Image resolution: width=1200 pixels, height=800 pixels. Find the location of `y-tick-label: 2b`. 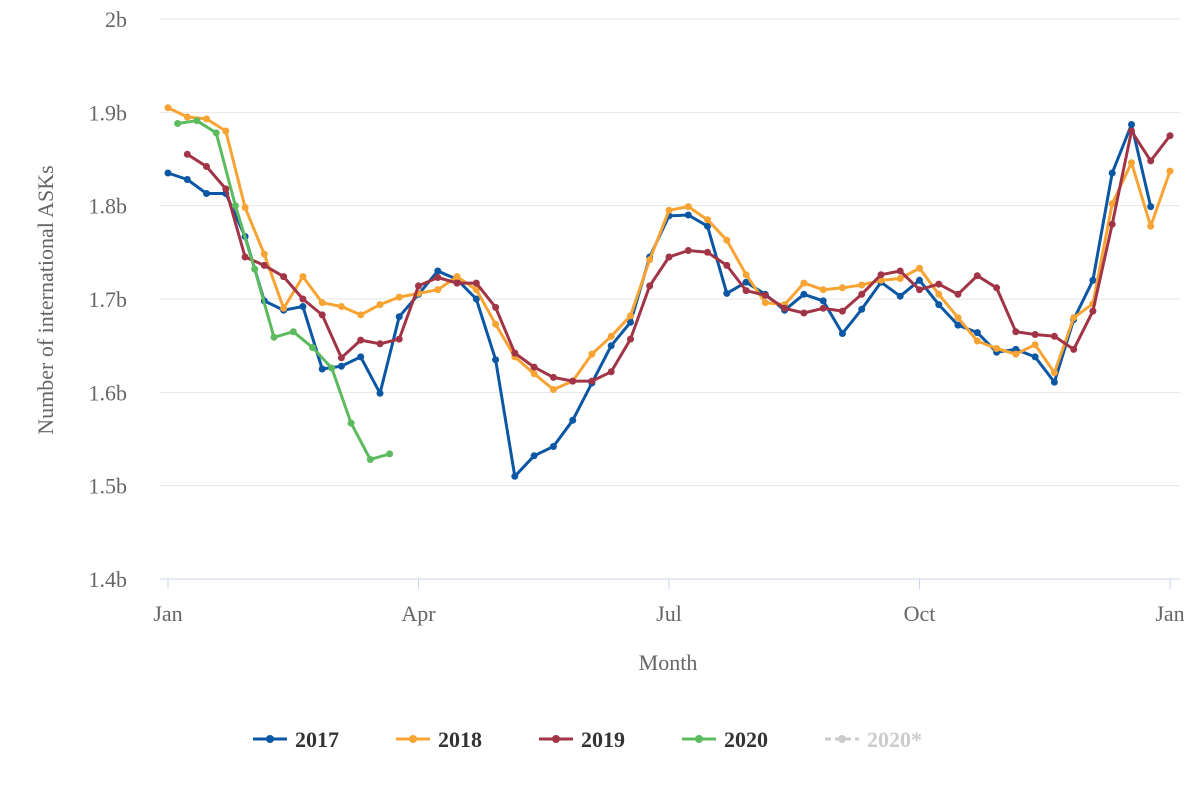

y-tick-label: 2b is located at coordinates (116, 19).